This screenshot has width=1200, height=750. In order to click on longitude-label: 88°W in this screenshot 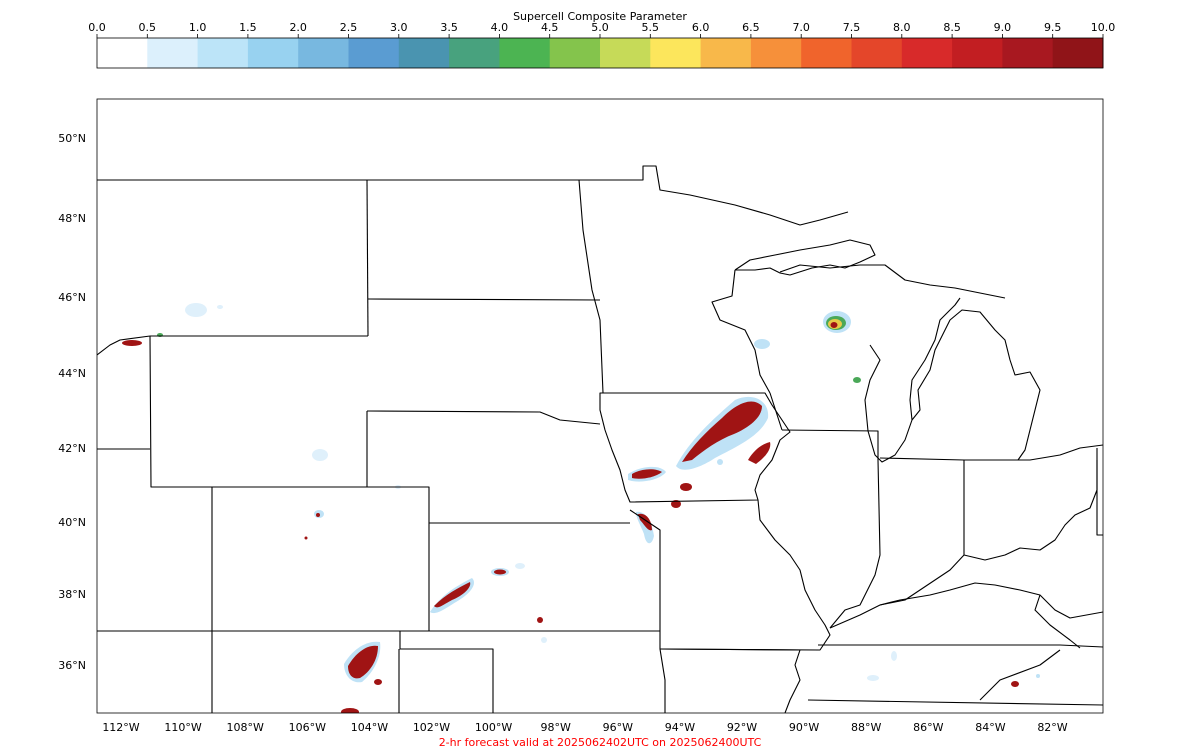, I will do `click(866, 727)`.